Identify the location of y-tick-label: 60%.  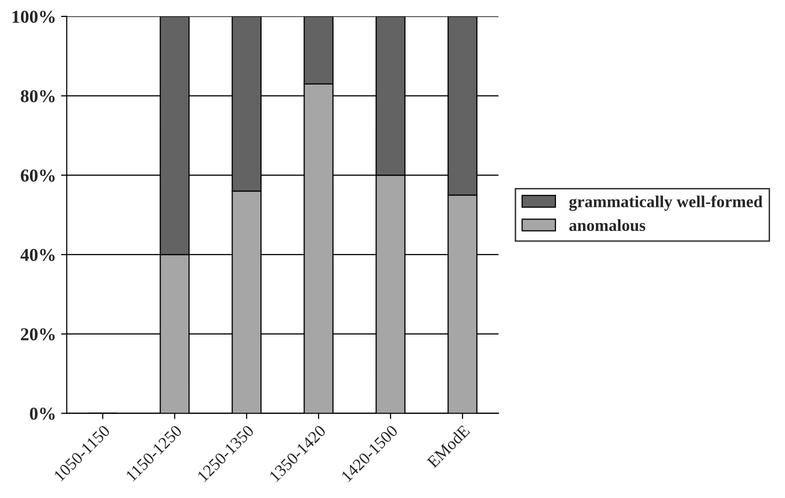
(37, 175).